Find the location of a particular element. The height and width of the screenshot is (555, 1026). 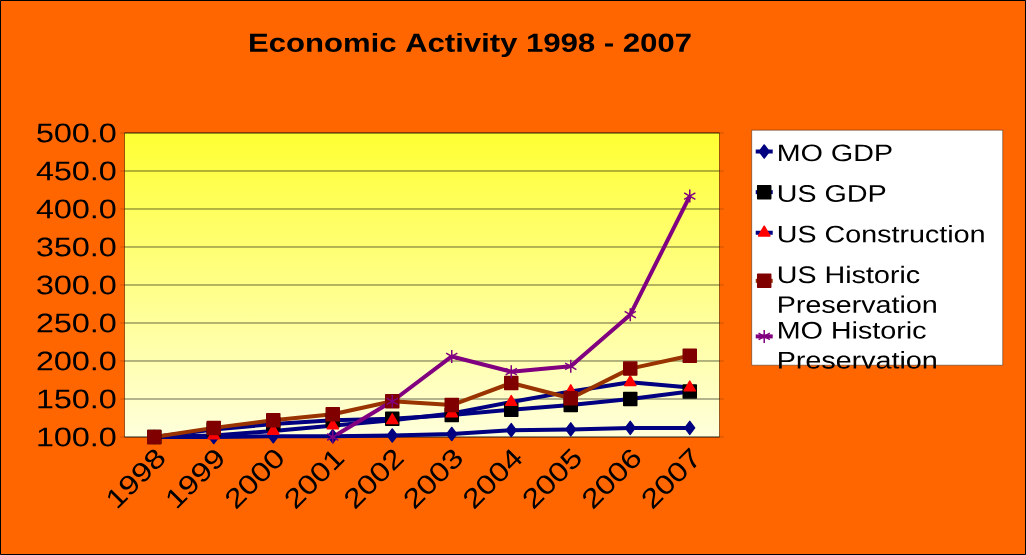

y-tick-label: 100.0 is located at coordinates (77, 437).